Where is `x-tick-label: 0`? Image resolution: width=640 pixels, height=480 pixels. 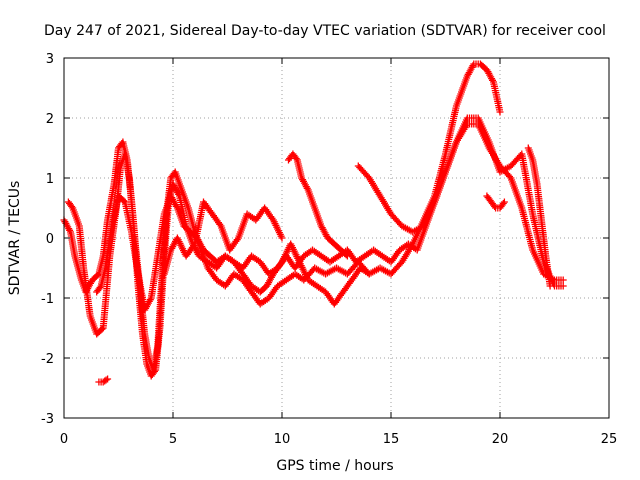
x-tick-label: 0 is located at coordinates (64, 439).